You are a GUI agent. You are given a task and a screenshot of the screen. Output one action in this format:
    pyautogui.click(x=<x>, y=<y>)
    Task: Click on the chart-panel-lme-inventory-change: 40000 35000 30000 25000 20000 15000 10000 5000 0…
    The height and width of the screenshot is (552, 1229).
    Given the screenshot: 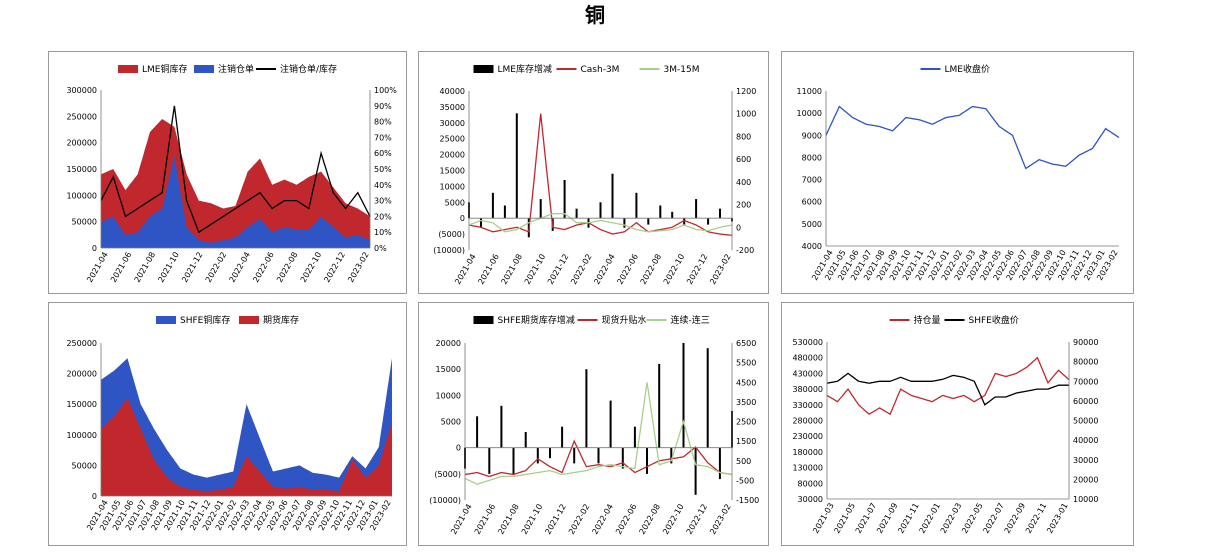 What is the action you would take?
    pyautogui.click(x=593, y=172)
    